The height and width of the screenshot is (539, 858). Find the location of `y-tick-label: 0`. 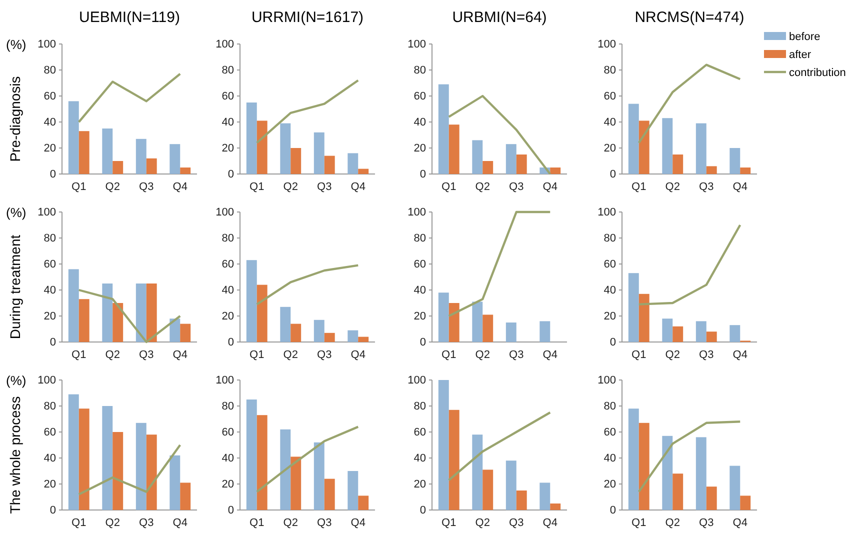

y-tick-label: 0 is located at coordinates (53, 174).